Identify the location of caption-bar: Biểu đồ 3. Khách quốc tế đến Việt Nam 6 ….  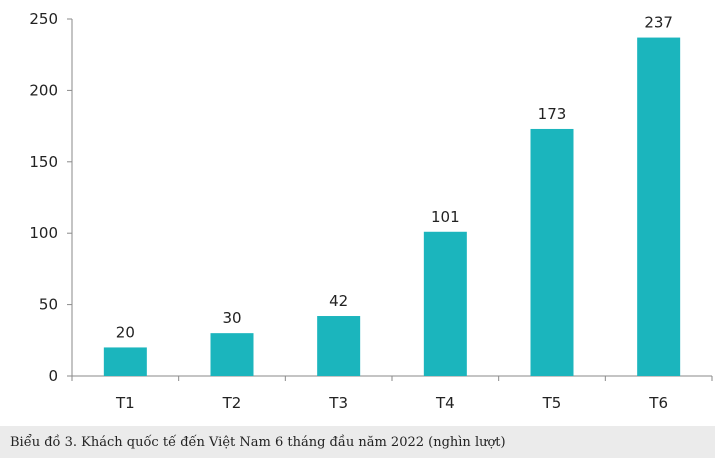
(357, 442).